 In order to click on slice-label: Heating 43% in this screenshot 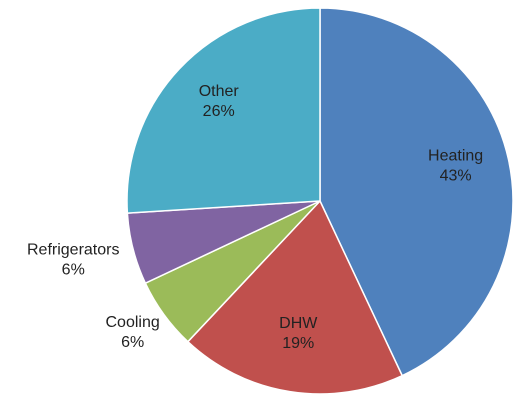, I will do `click(455, 166)`.